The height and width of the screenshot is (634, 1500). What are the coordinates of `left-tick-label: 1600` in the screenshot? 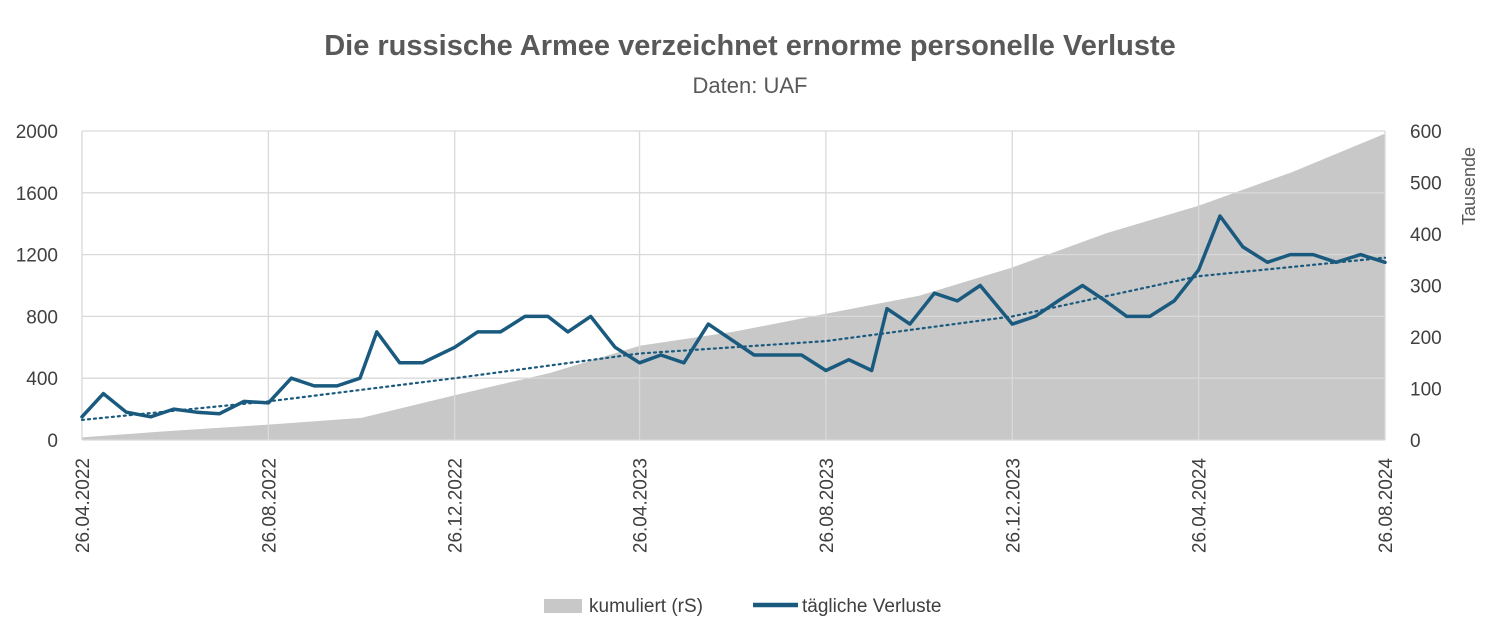 It's located at (37, 194).